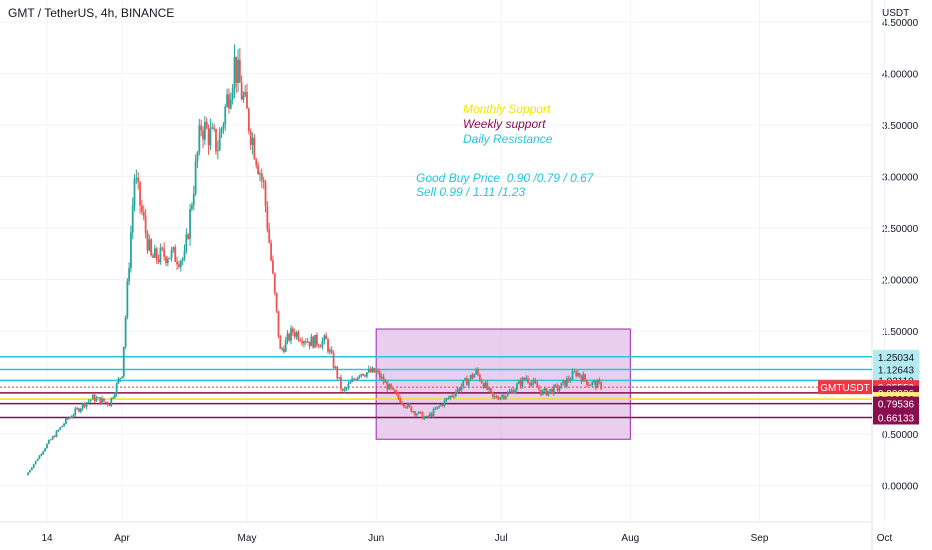  Describe the element at coordinates (122, 538) in the screenshot. I see `x-tick-label: Apr` at that location.